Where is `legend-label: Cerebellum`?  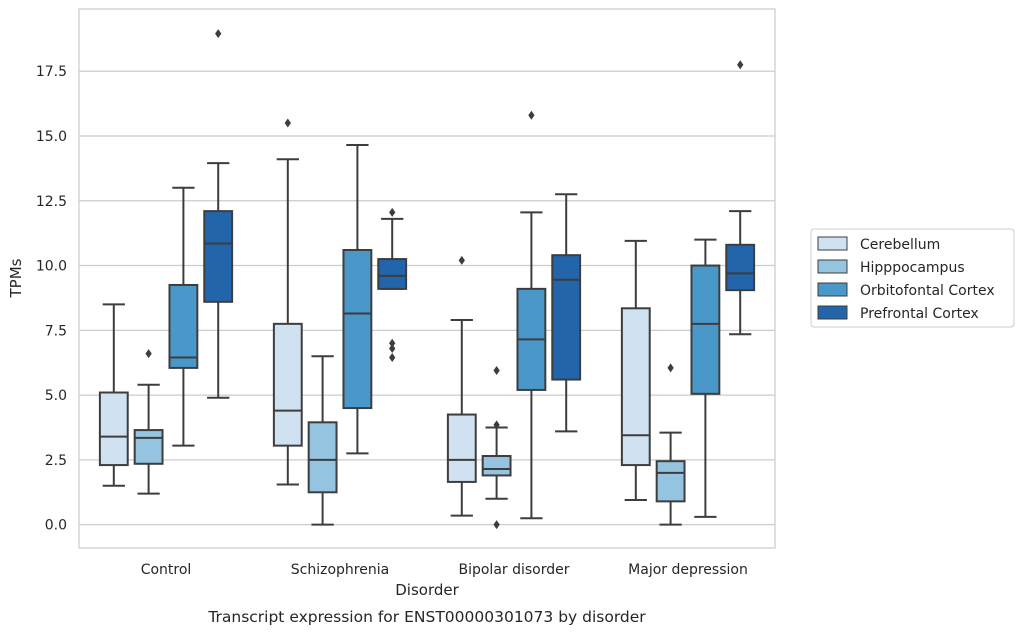
legend-label: Cerebellum is located at coordinates (900, 245).